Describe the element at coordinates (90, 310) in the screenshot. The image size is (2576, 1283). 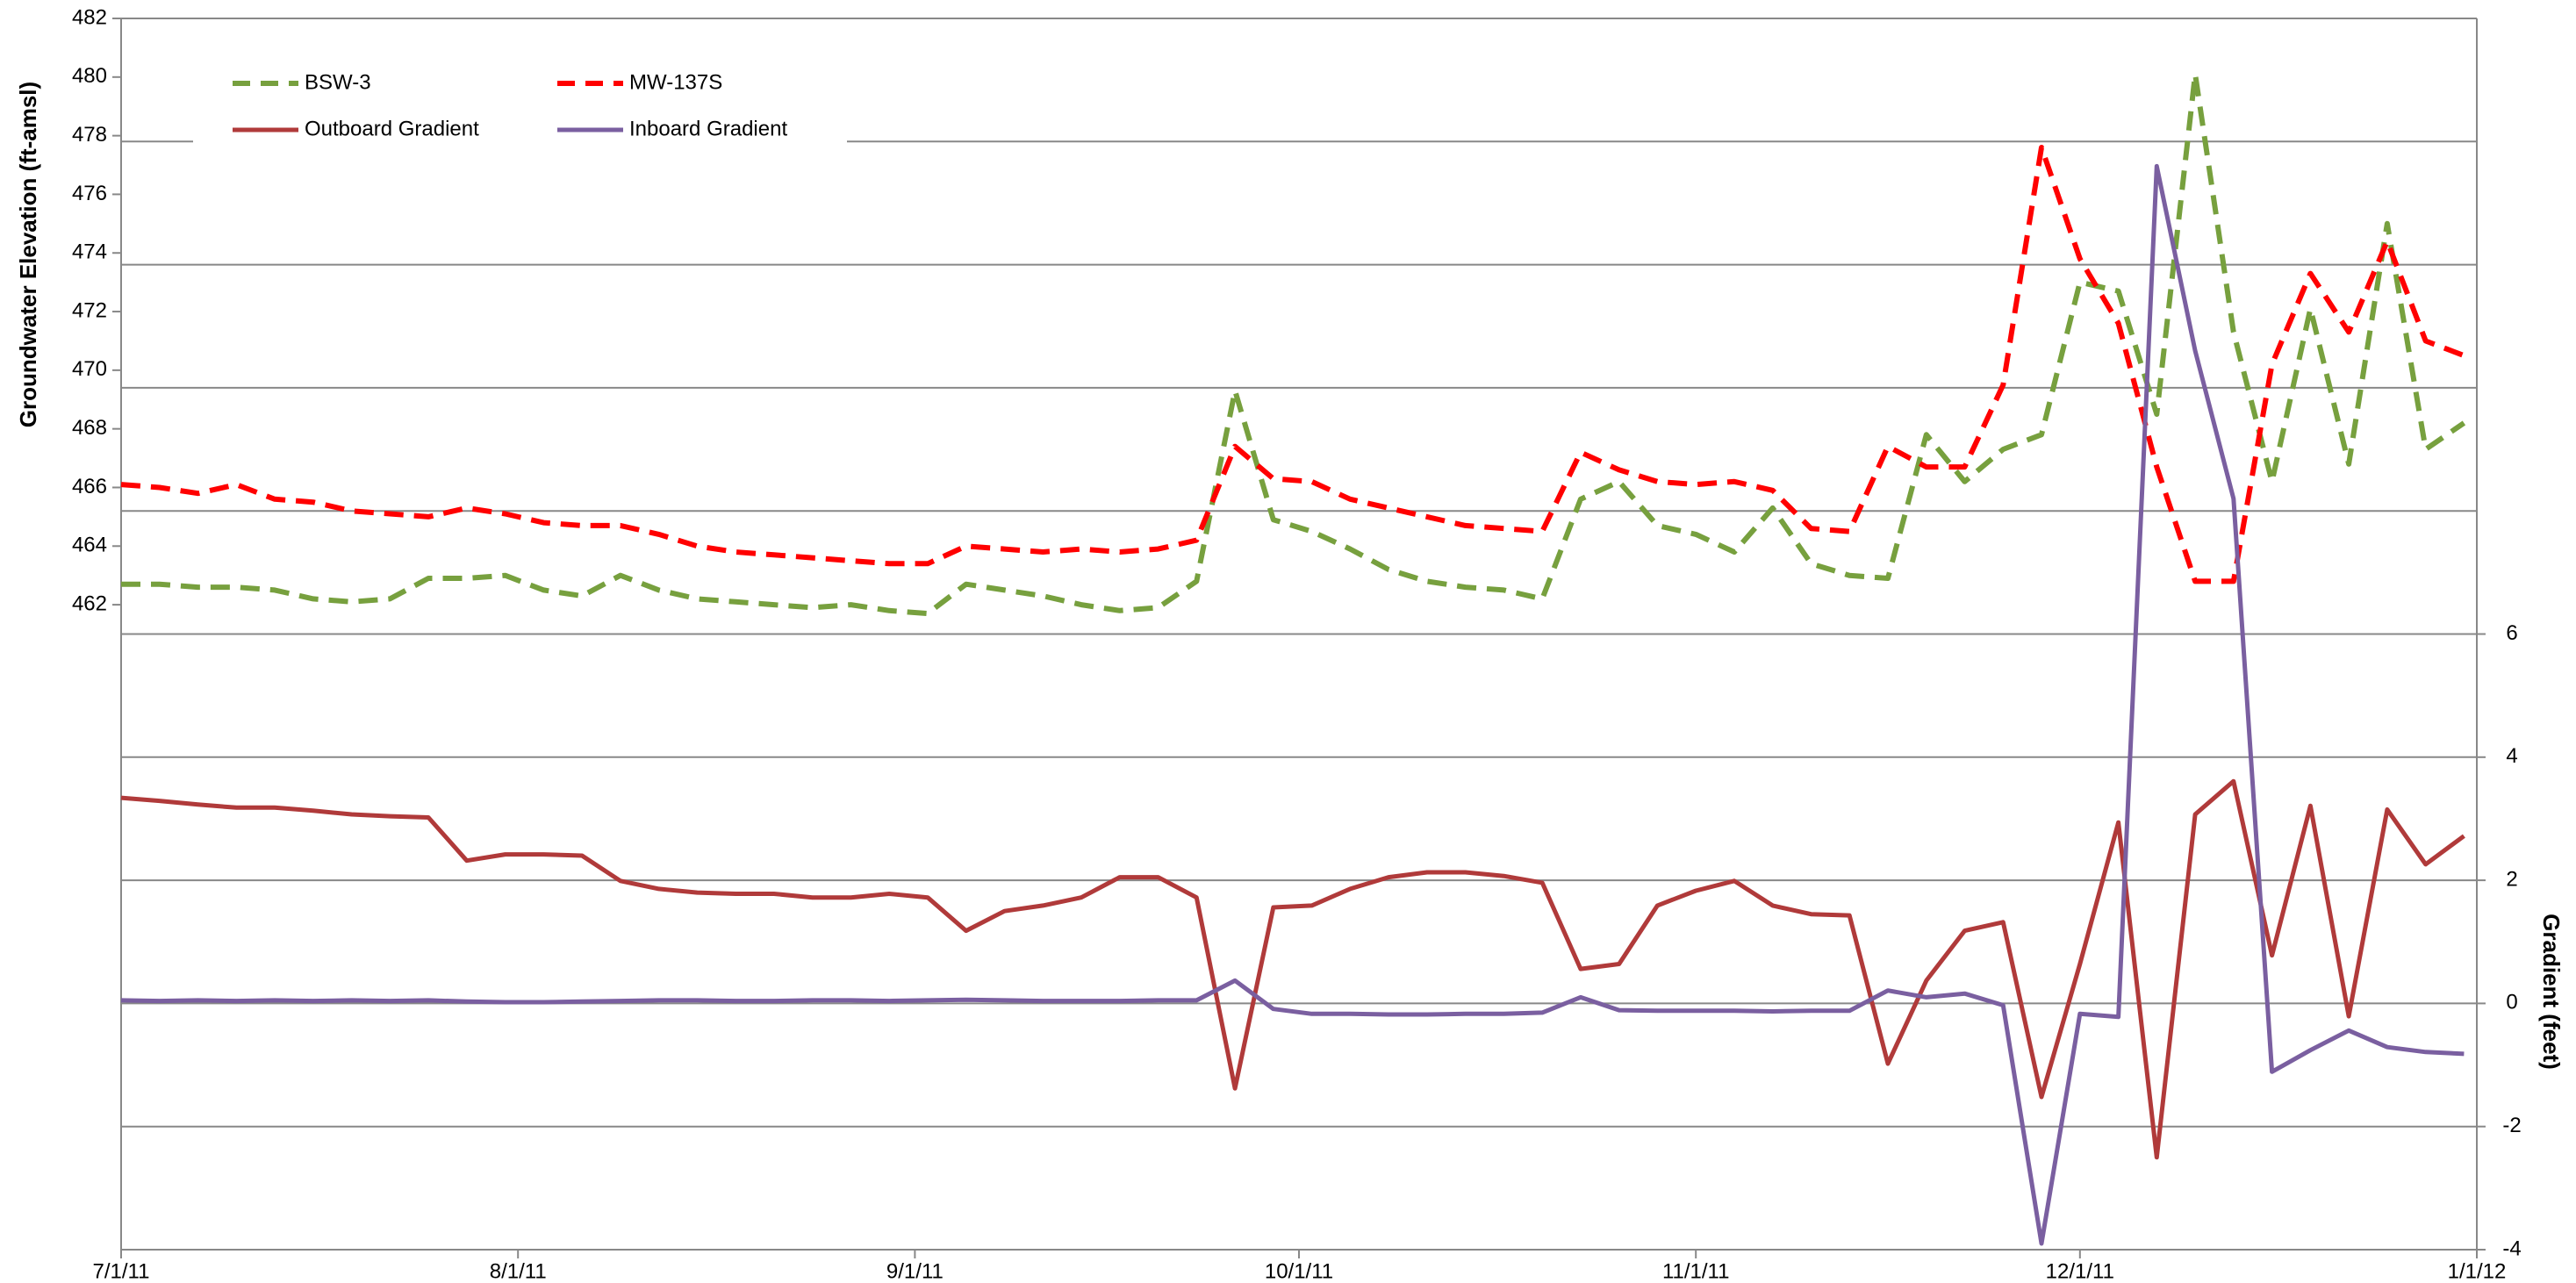
I see `y-tick-label: 472` at that location.